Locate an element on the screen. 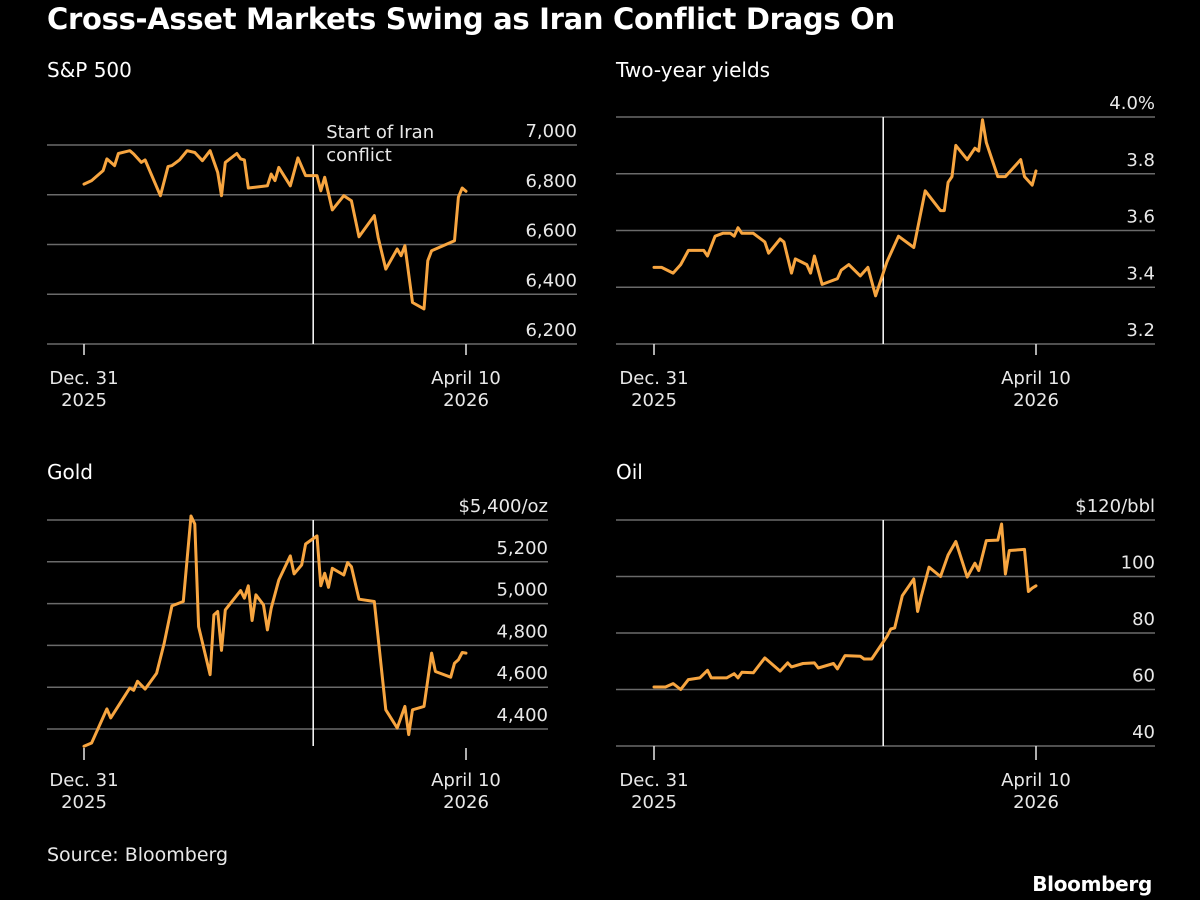  sp500-ytick-label: 7,000 is located at coordinates (551, 131).